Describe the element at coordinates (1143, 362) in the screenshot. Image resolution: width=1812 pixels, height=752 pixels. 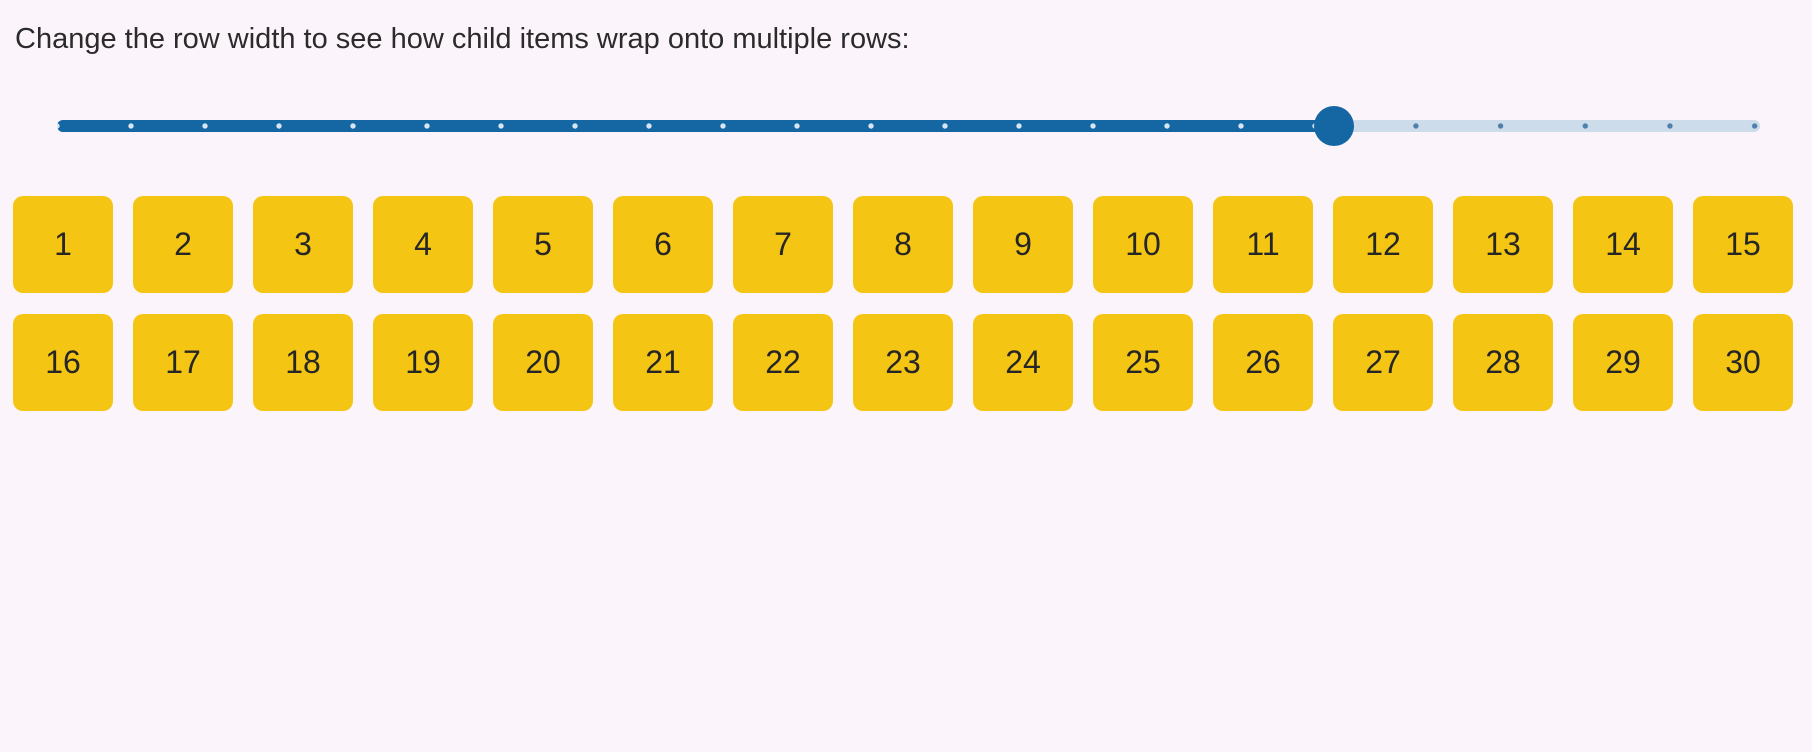
I see `wrap-item: 25` at that location.